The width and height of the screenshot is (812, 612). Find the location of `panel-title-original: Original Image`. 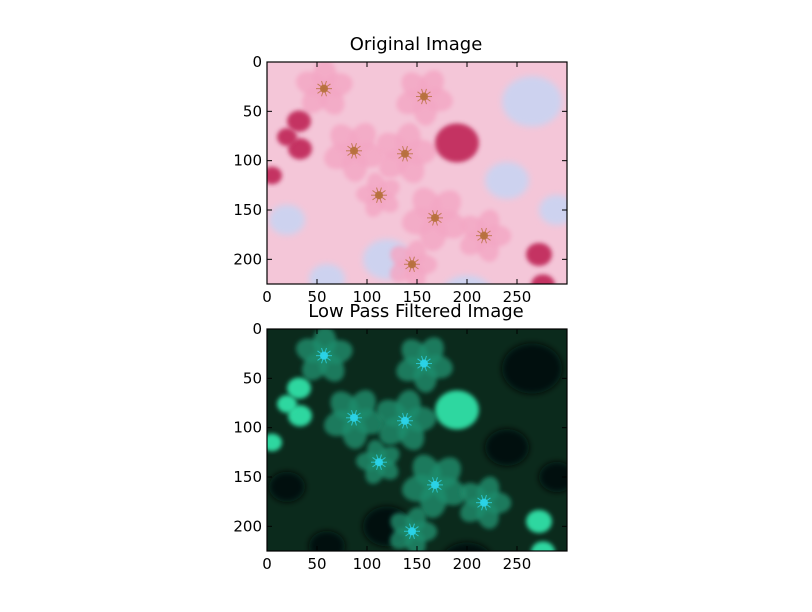

panel-title-original: Original Image is located at coordinates (416, 44).